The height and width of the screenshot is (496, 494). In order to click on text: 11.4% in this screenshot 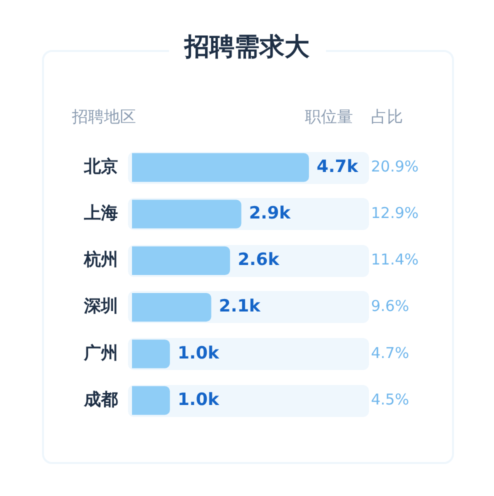, I will do `click(395, 259)`.